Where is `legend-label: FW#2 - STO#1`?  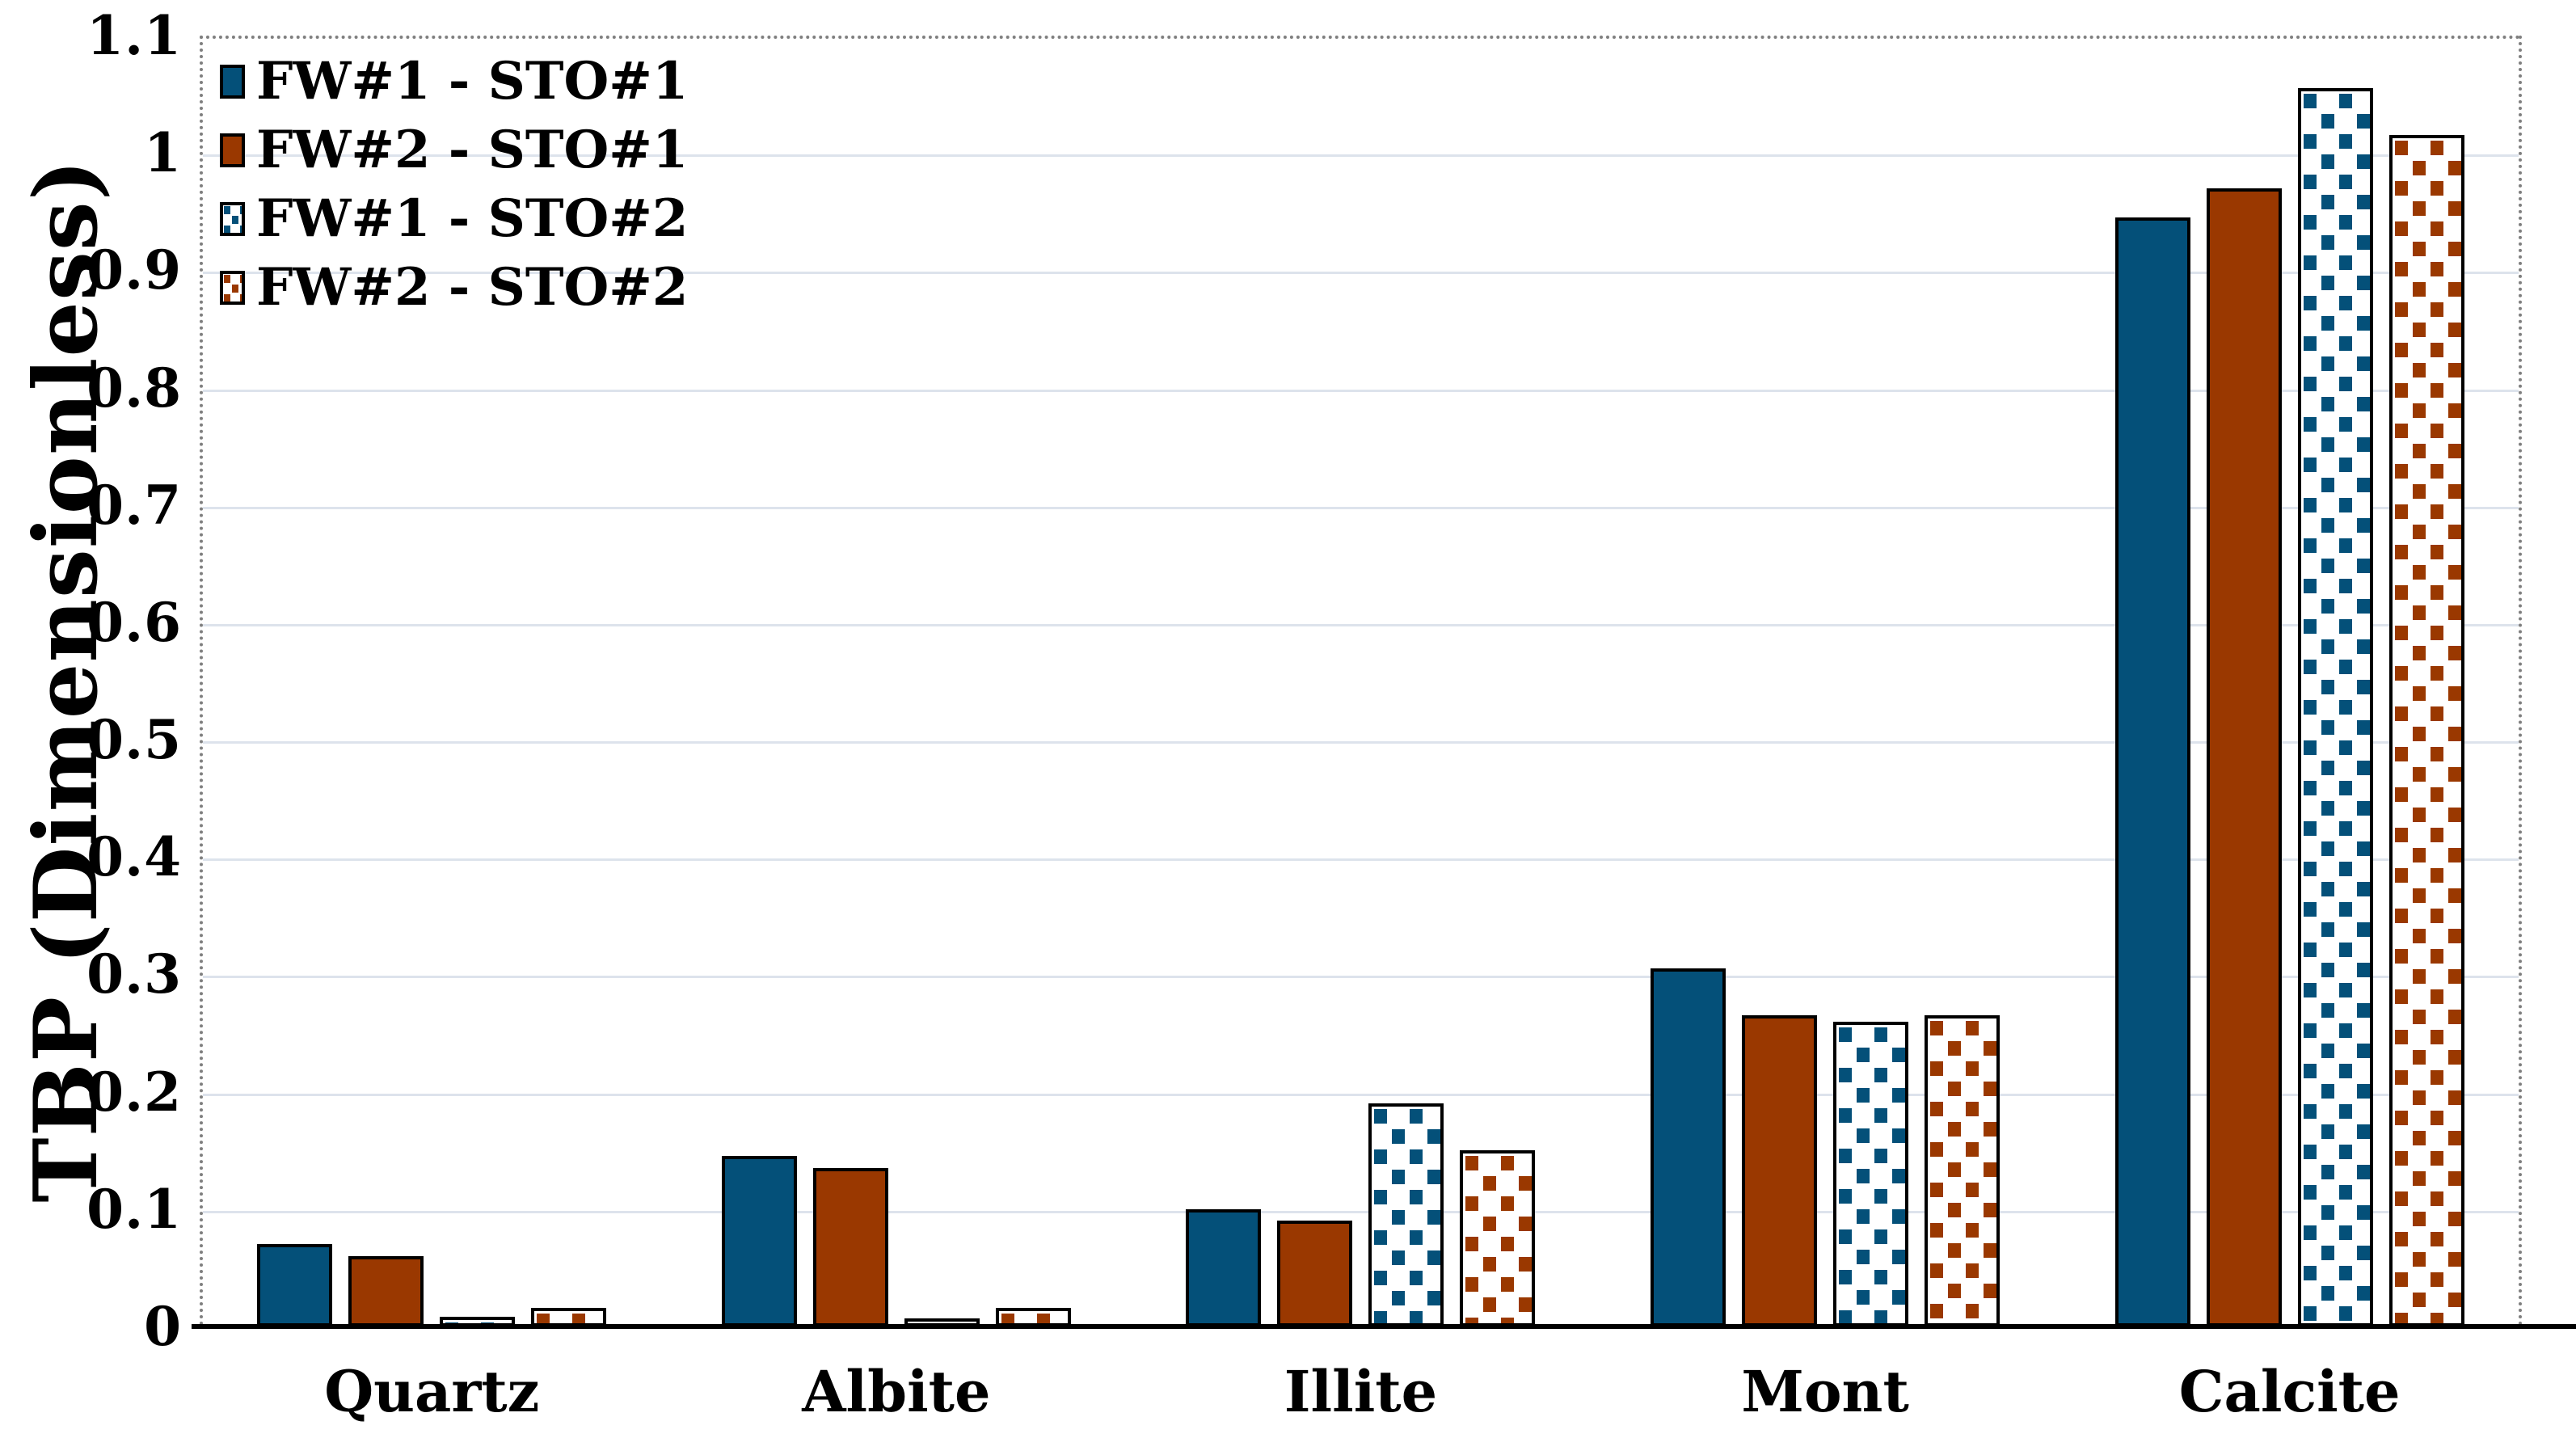
legend-label: FW#2 - STO#1 is located at coordinates (472, 150).